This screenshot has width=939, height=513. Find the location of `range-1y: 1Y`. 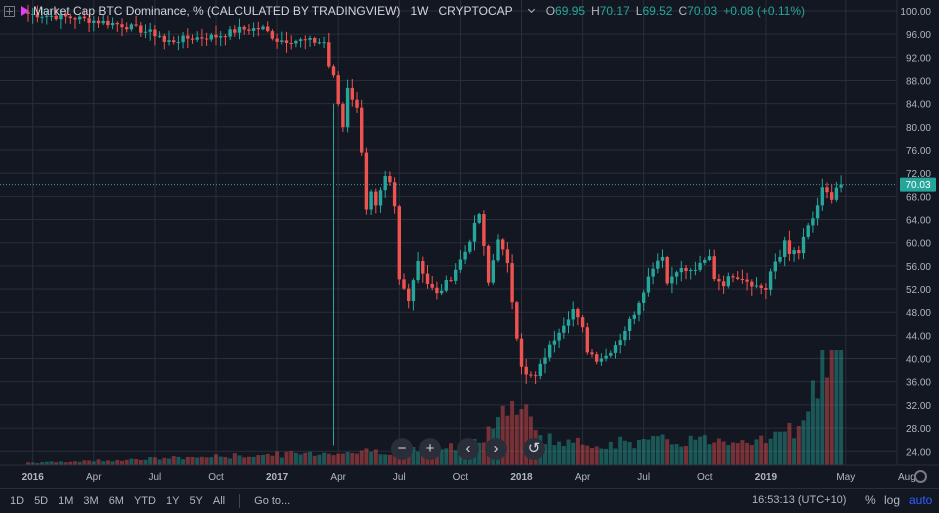

range-1y: 1Y is located at coordinates (172, 501).